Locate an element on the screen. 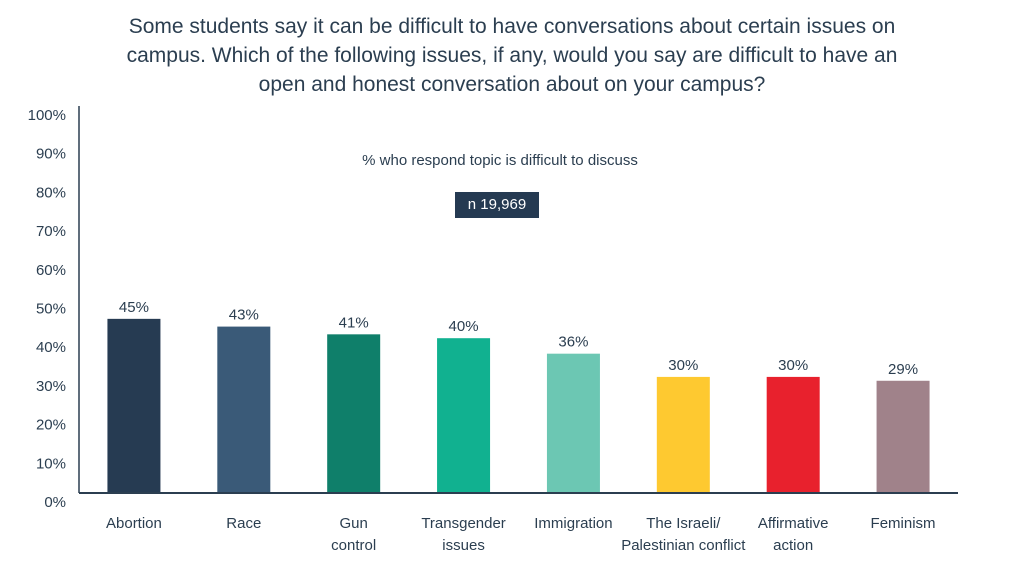  category-label: Gun control is located at coordinates (353, 534).